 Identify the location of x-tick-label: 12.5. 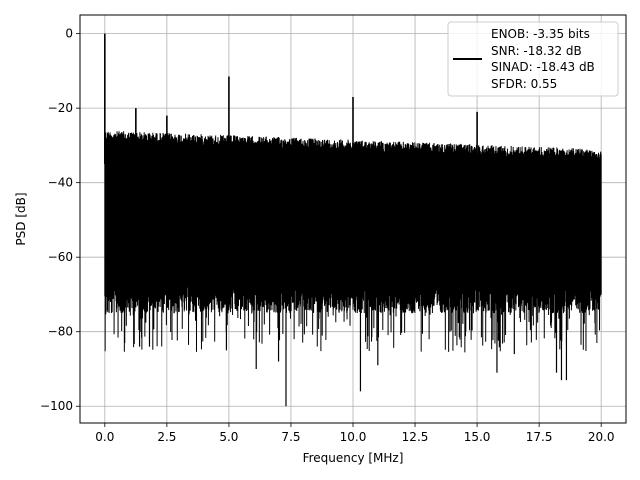
(415, 437).